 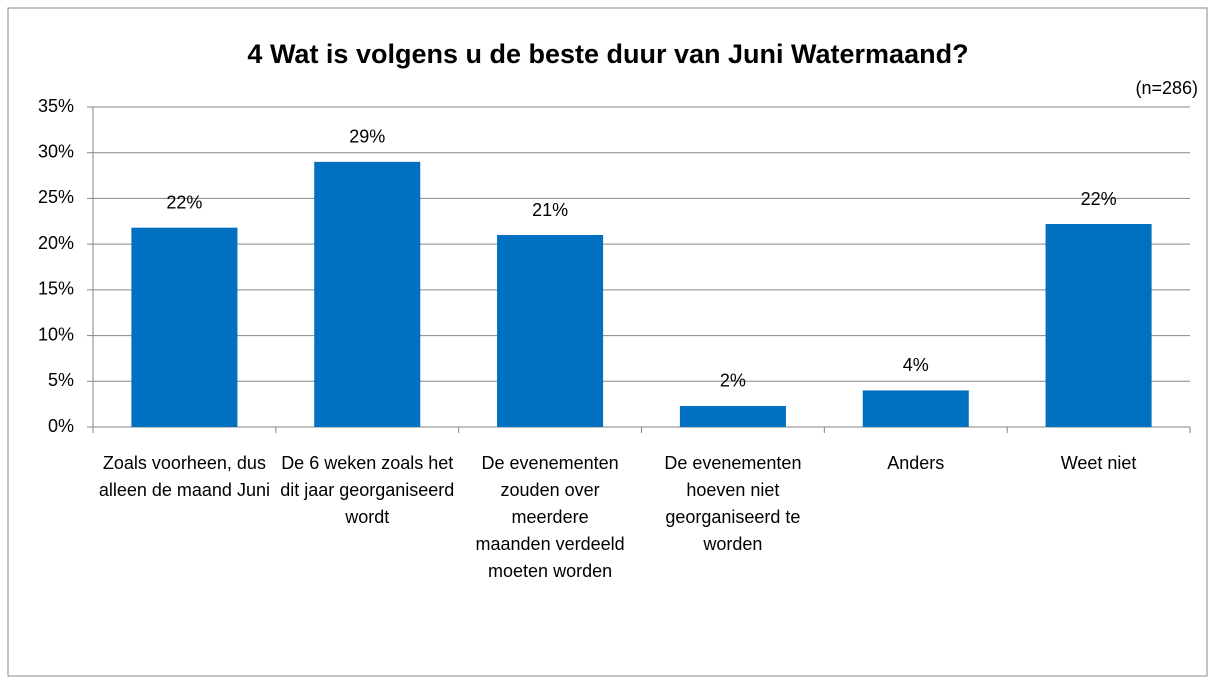 I want to click on y-tick-label: 25%, so click(x=56, y=197).